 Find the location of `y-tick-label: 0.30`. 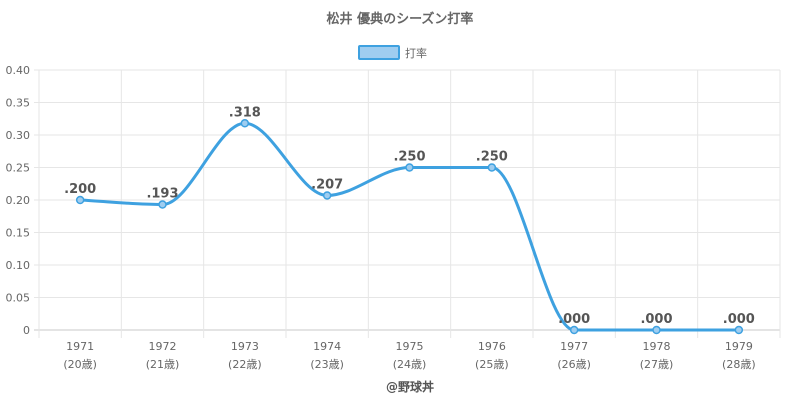

y-tick-label: 0.30 is located at coordinates (18, 135).